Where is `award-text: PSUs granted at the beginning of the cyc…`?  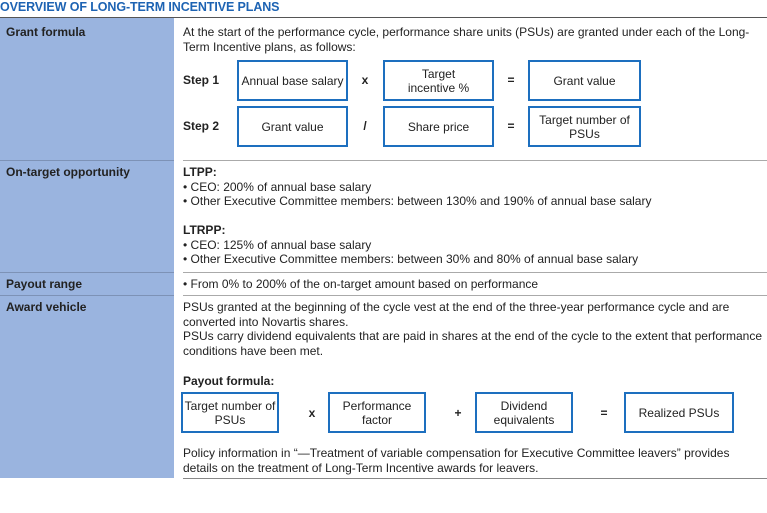 award-text: PSUs granted at the beginning of the cyc… is located at coordinates (473, 329).